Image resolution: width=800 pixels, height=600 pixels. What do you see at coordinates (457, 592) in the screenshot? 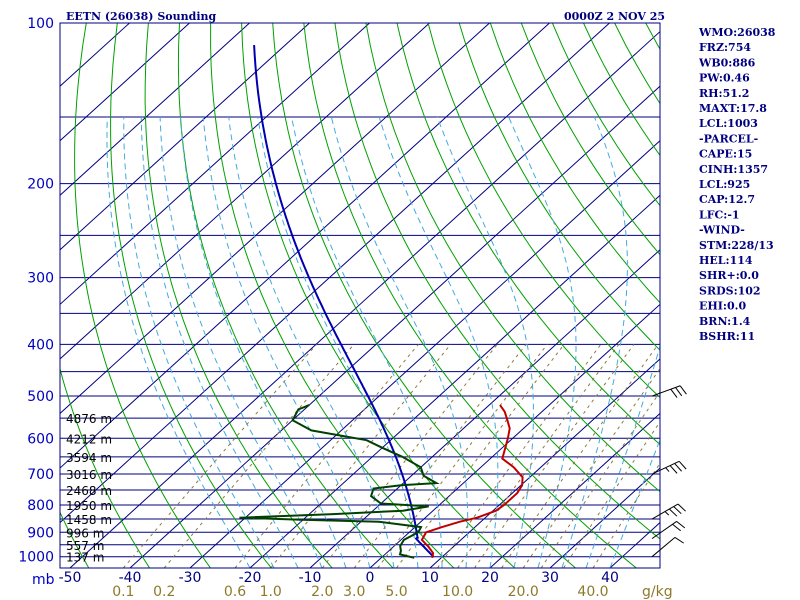
I see `mixing-ratio-label: 10.0` at bounding box center [457, 592].